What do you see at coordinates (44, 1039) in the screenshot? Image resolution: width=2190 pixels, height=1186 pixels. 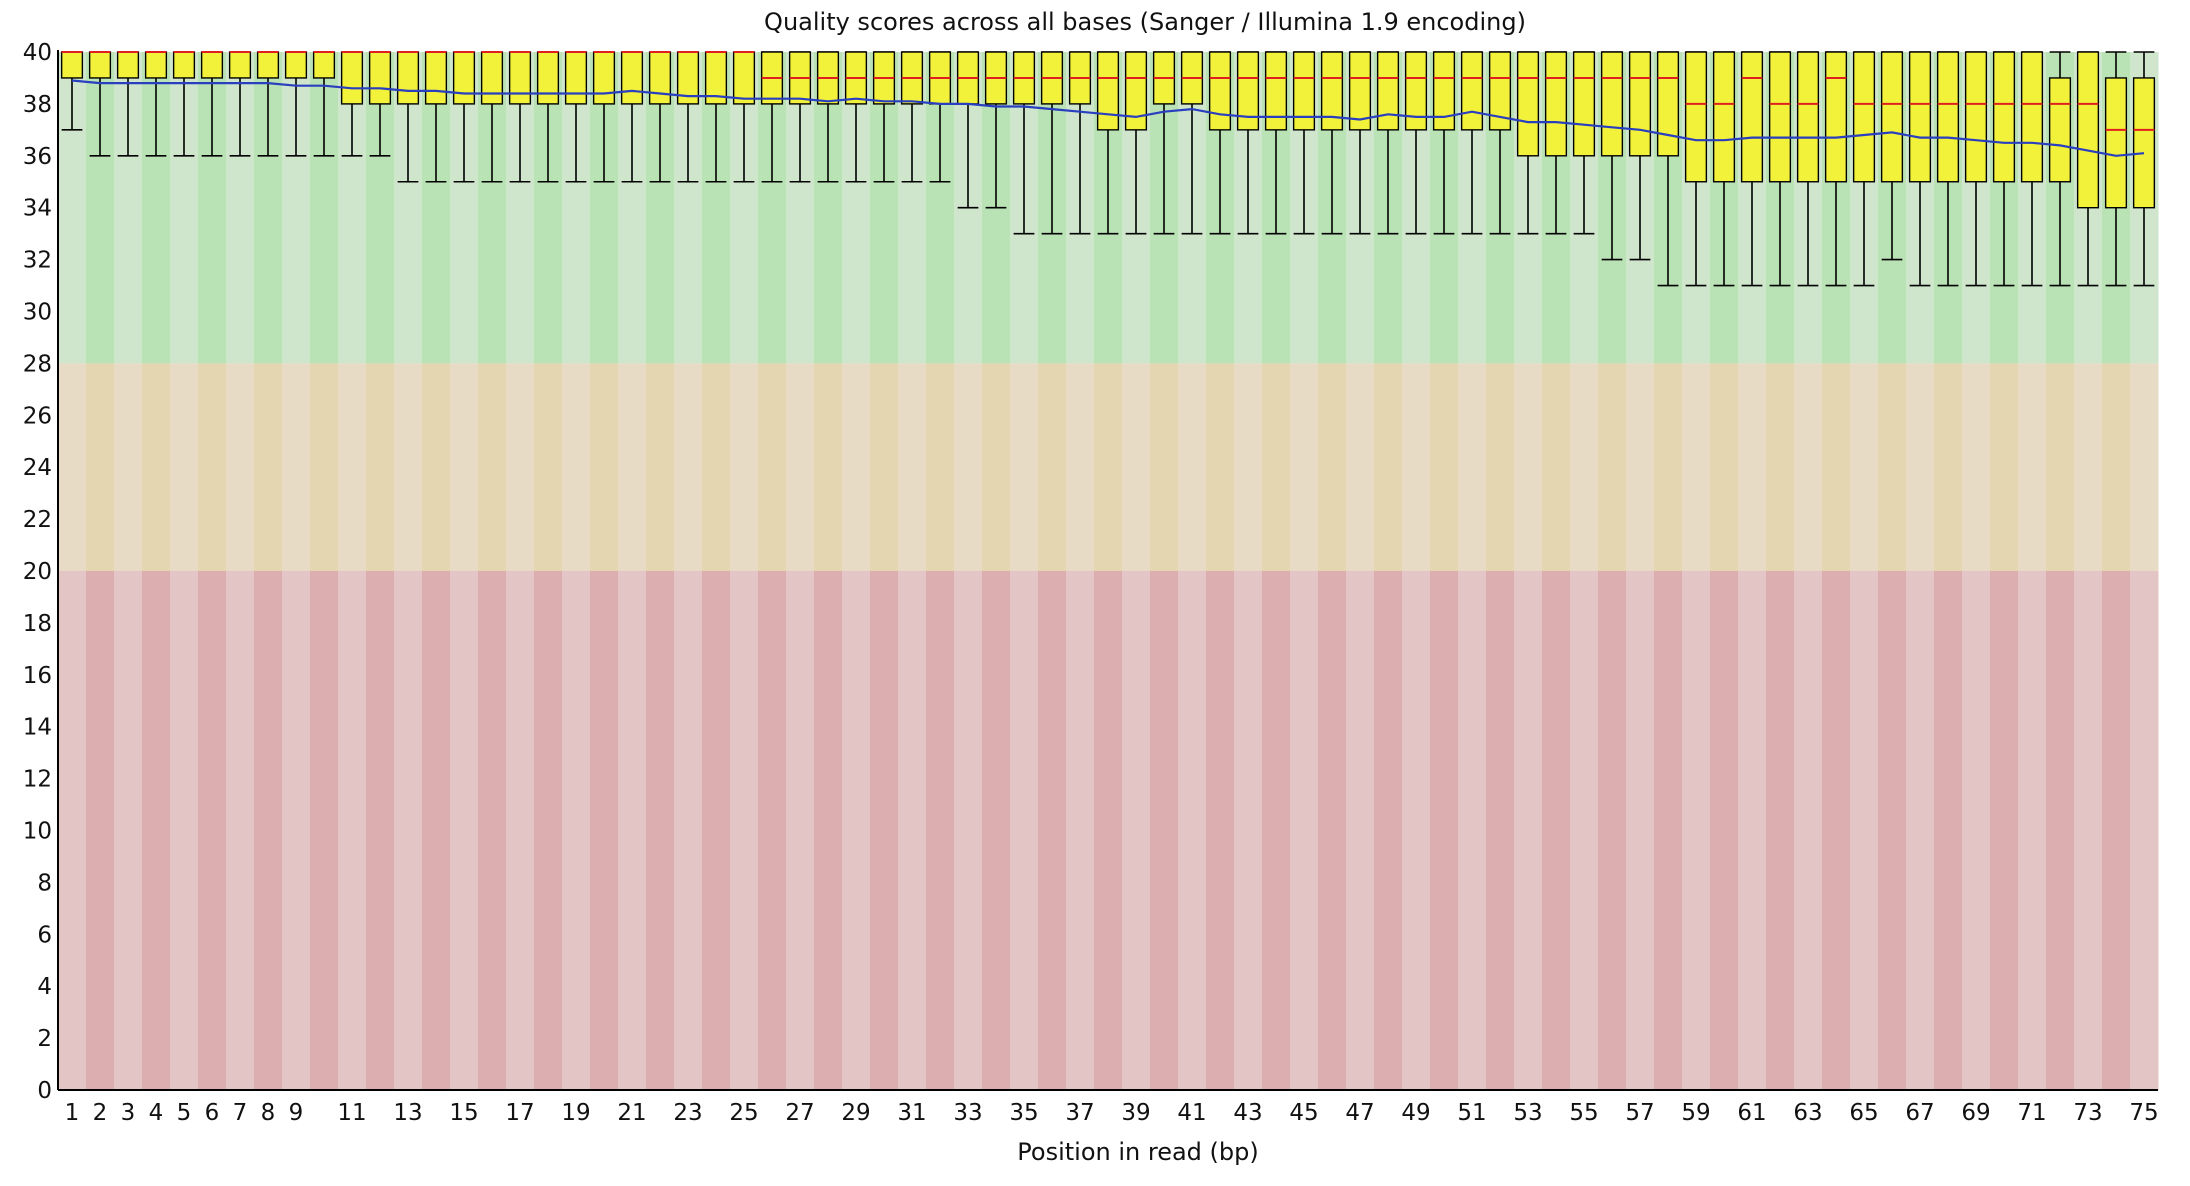 I see `y-tick-label: 2` at bounding box center [44, 1039].